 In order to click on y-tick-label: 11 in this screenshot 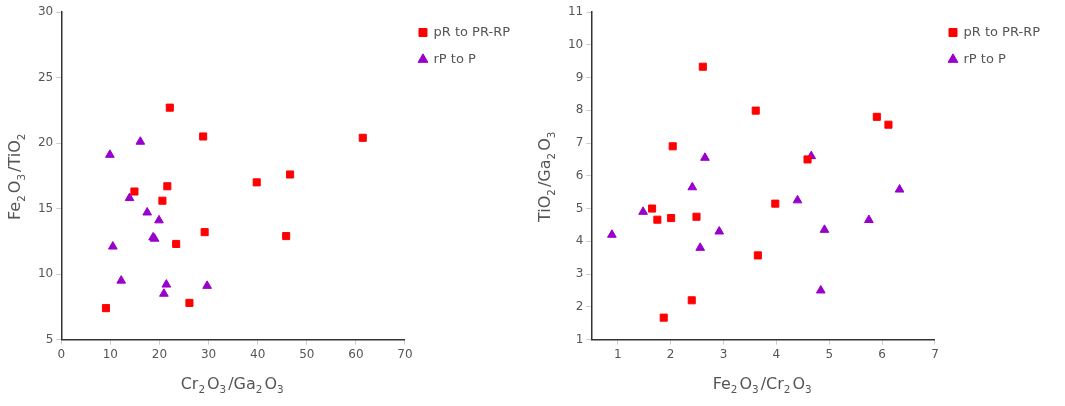, I will do `click(575, 11)`.